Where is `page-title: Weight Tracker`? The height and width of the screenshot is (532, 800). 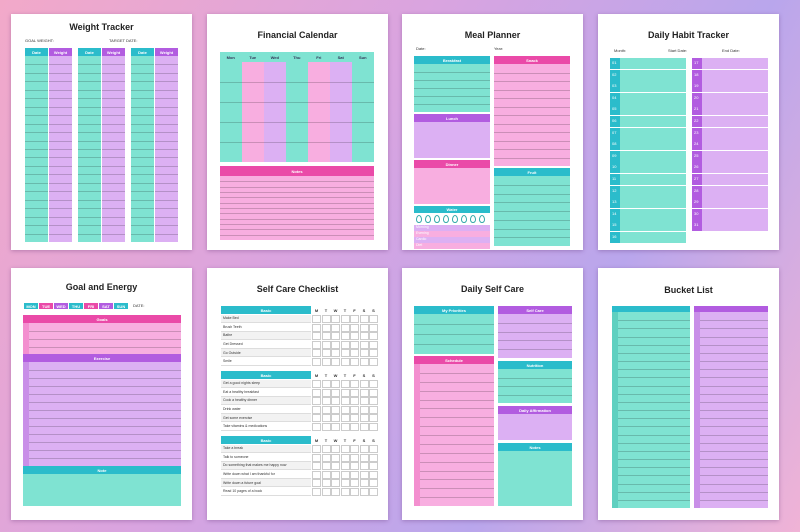 page-title: Weight Tracker is located at coordinates (101, 27).